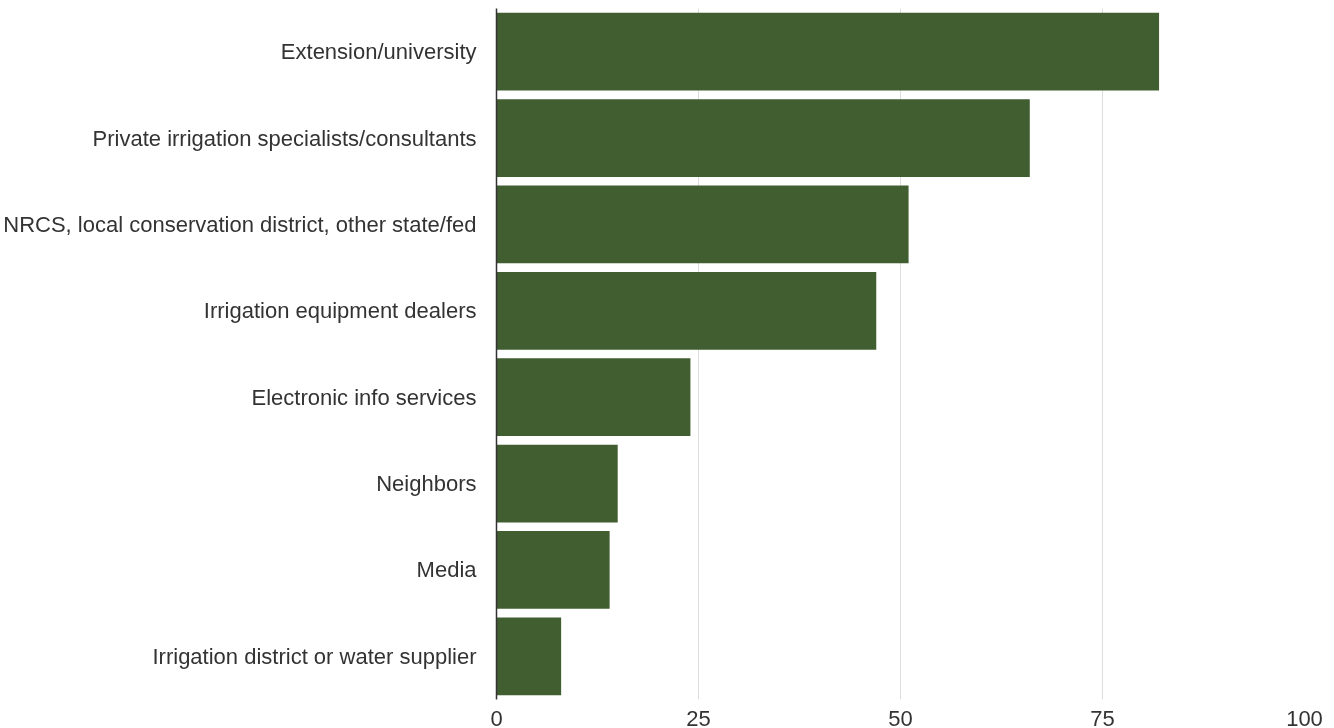 This screenshot has height=728, width=1334. What do you see at coordinates (496, 716) in the screenshot?
I see `x-tick-label: 0` at bounding box center [496, 716].